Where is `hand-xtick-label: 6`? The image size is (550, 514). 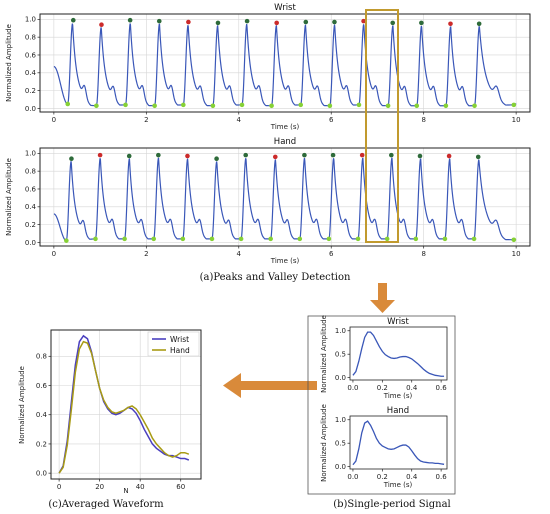
hand-xtick-label: 6 is located at coordinates (331, 254).